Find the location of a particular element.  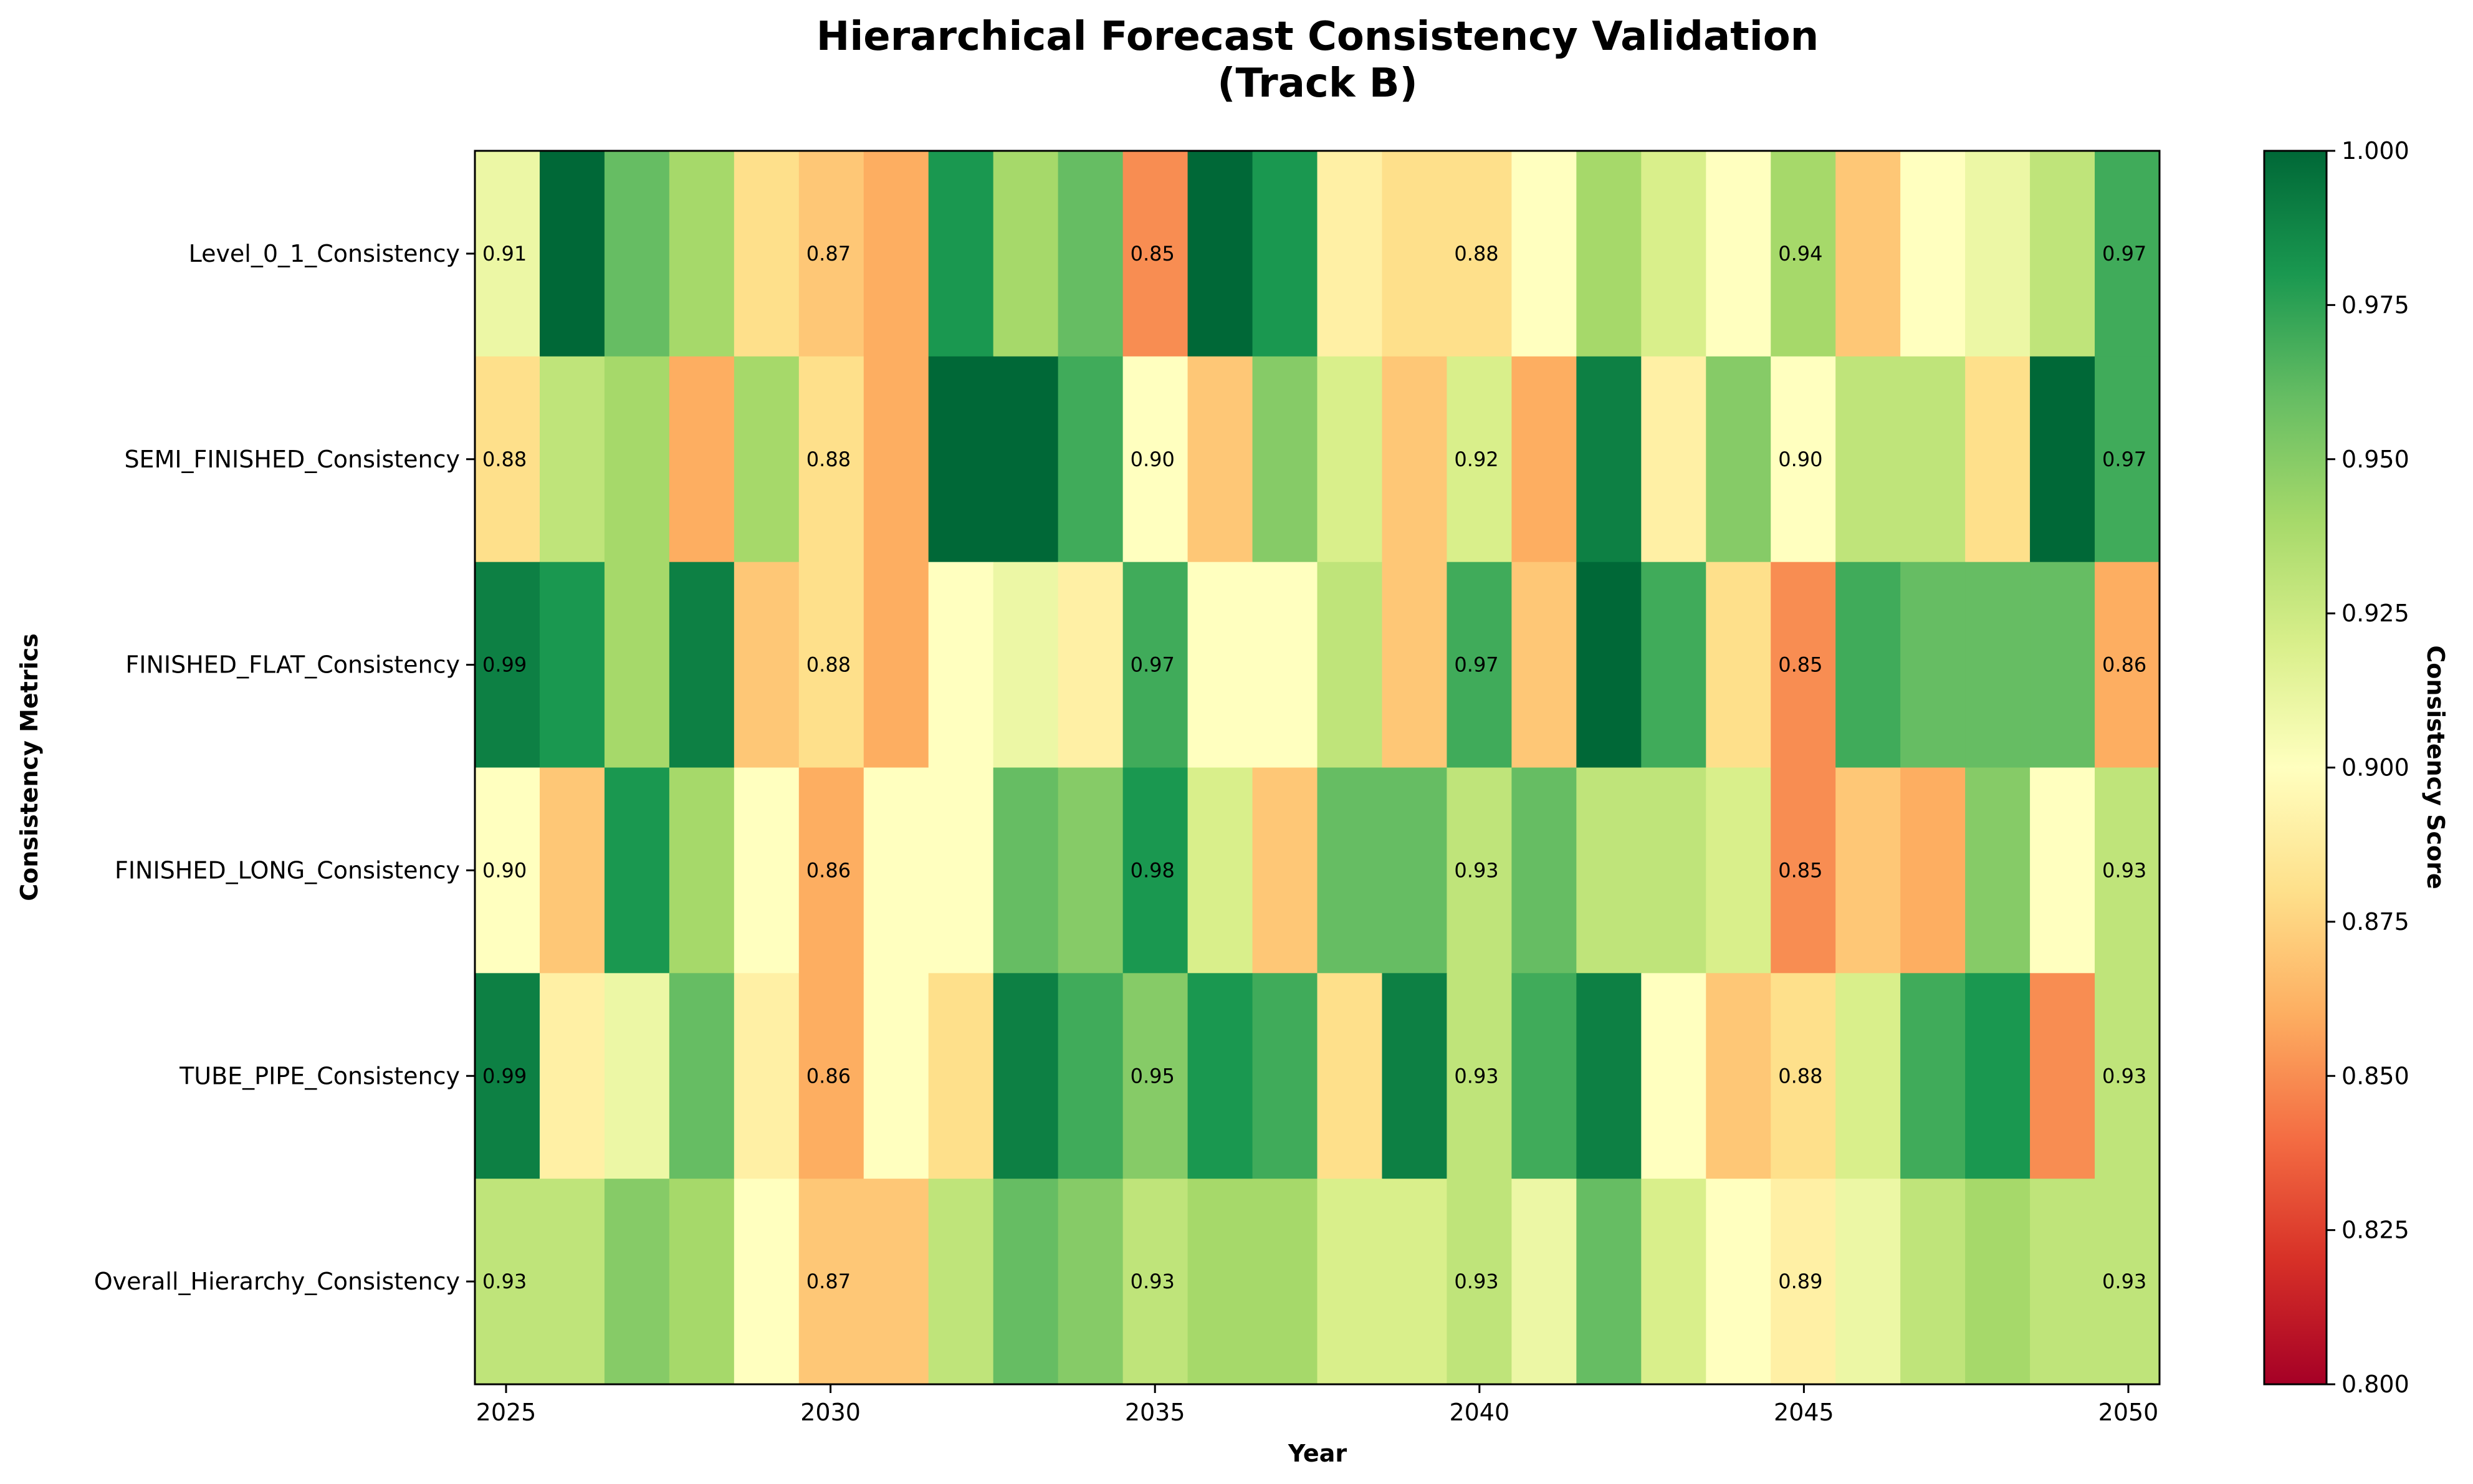

x-tick-label: 2040 is located at coordinates (1479, 1413).